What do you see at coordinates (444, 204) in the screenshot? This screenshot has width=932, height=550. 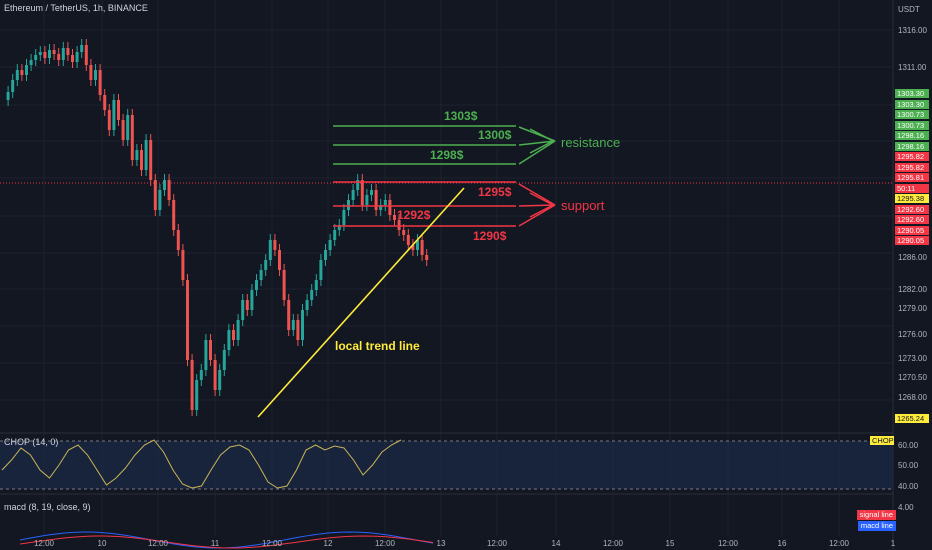 I see `support-lines` at bounding box center [444, 204].